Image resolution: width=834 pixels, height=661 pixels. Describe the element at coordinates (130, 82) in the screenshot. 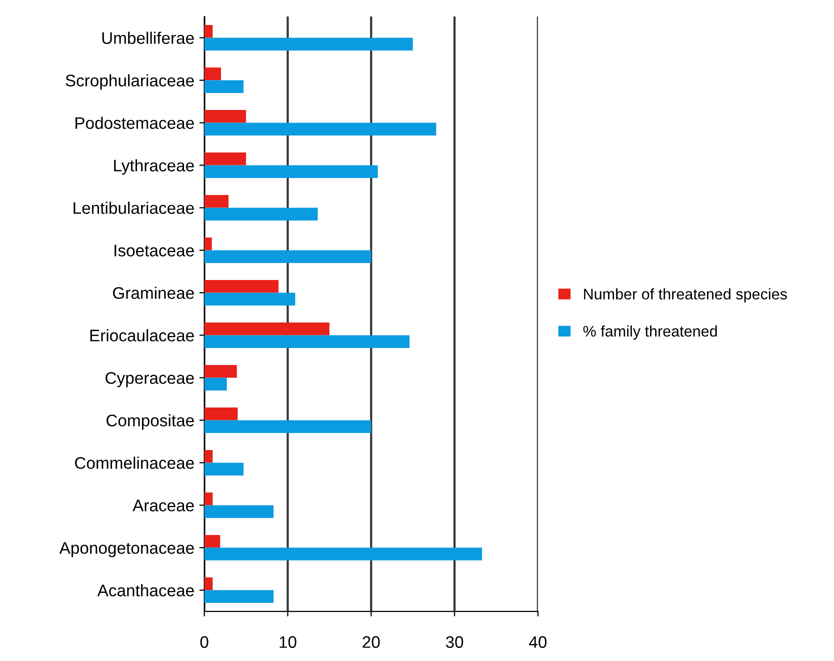

I see `y-tick-label: Scrophulariaceae` at that location.